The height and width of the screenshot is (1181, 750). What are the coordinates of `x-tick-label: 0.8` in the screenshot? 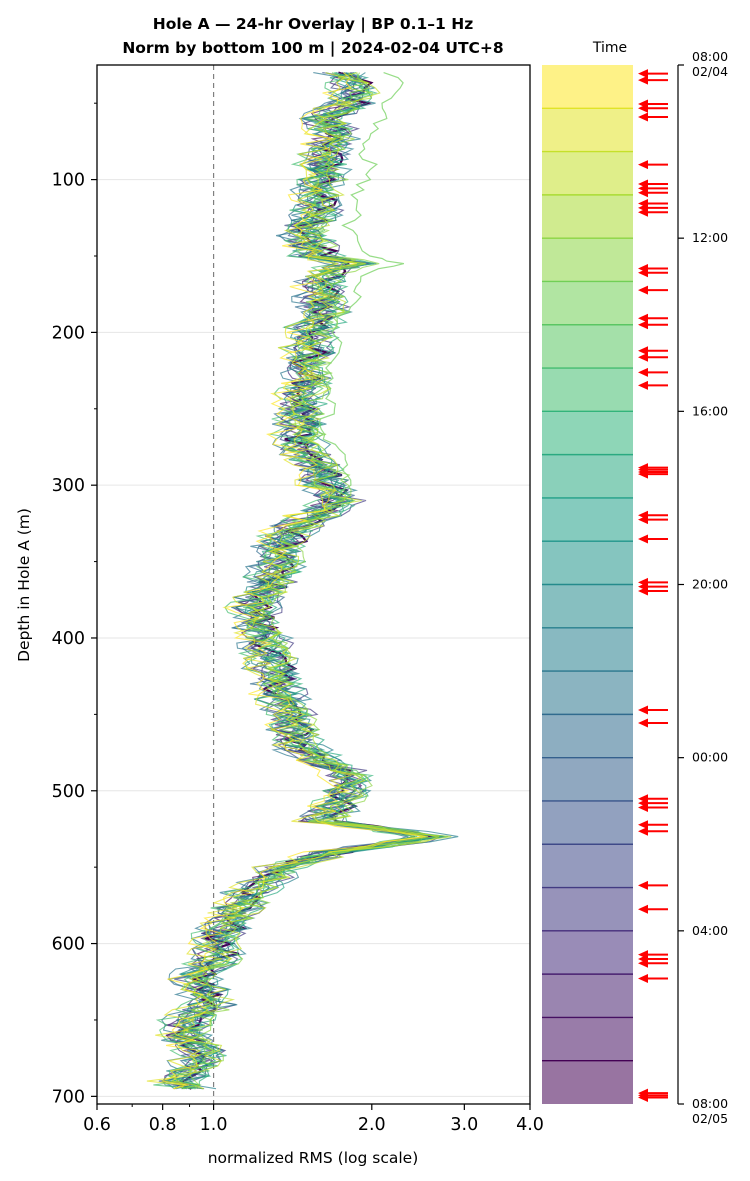 It's located at (163, 1125).